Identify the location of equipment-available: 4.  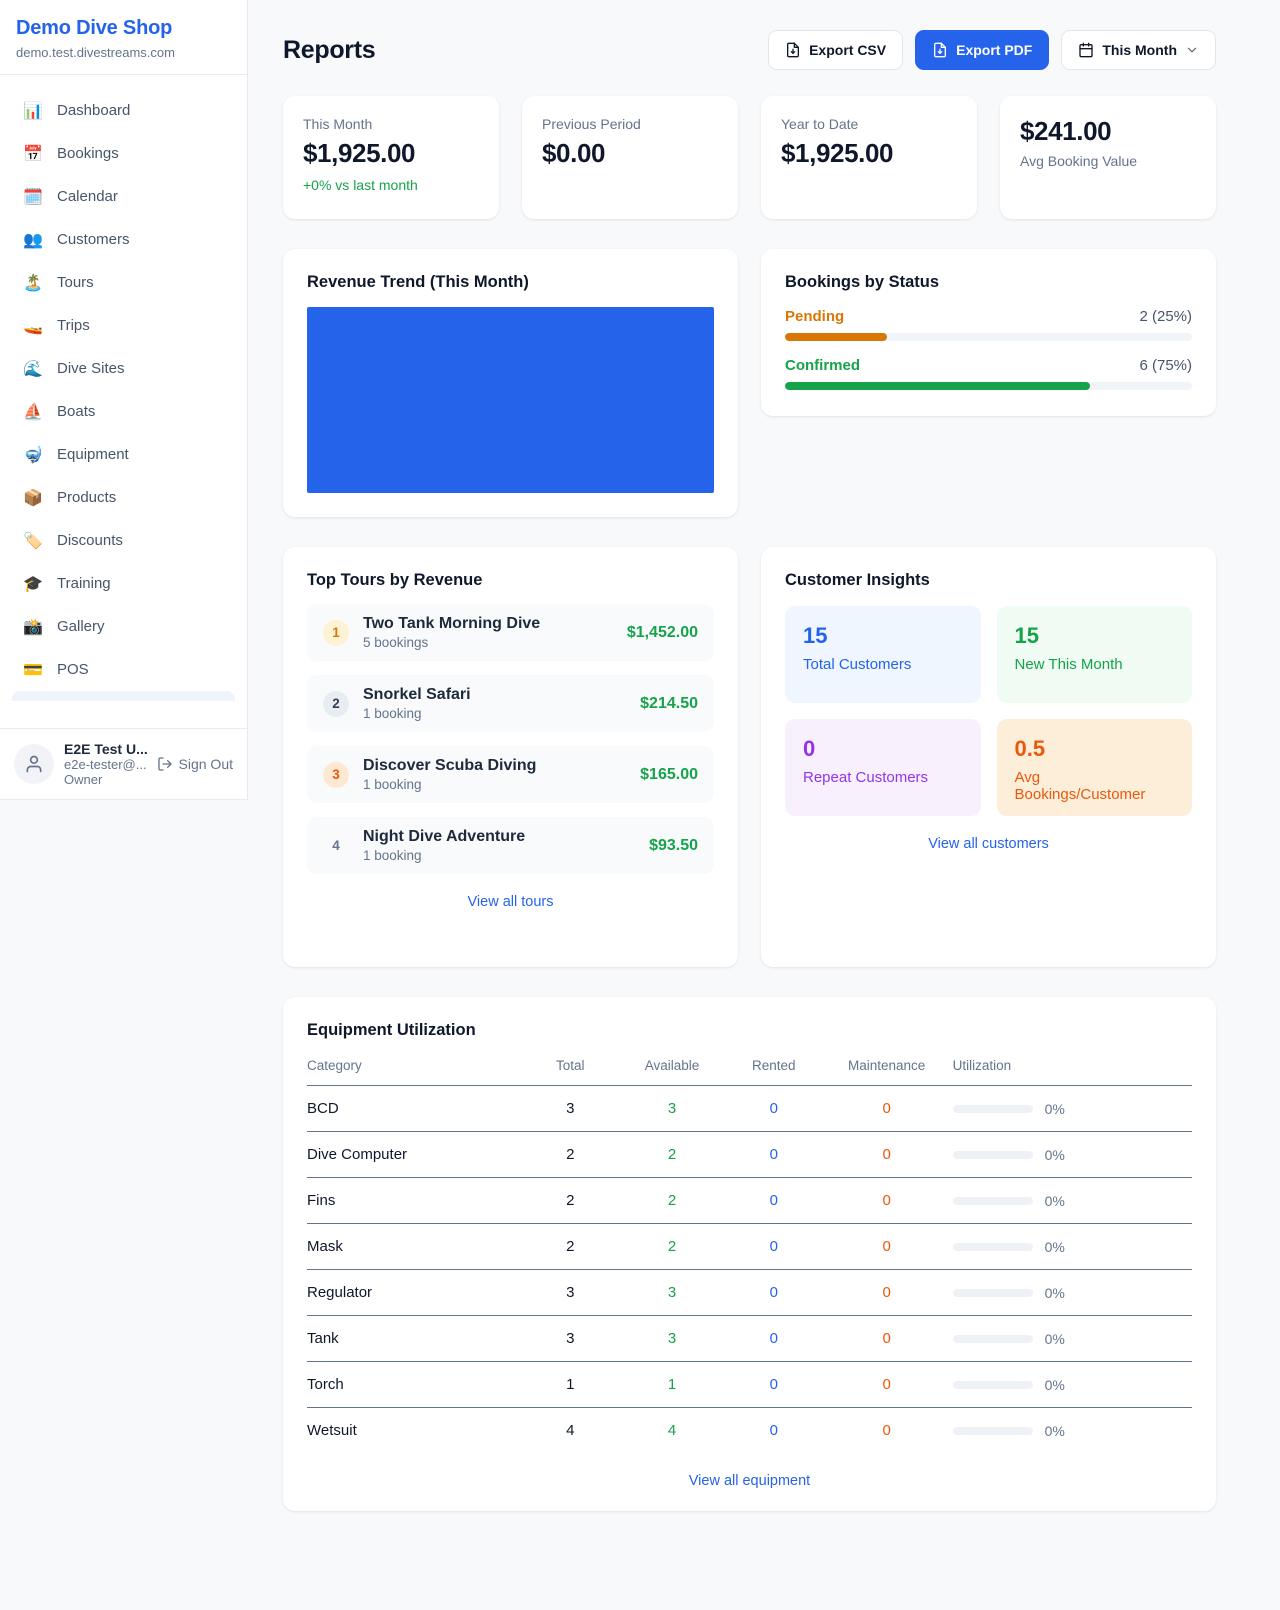
(672, 1430).